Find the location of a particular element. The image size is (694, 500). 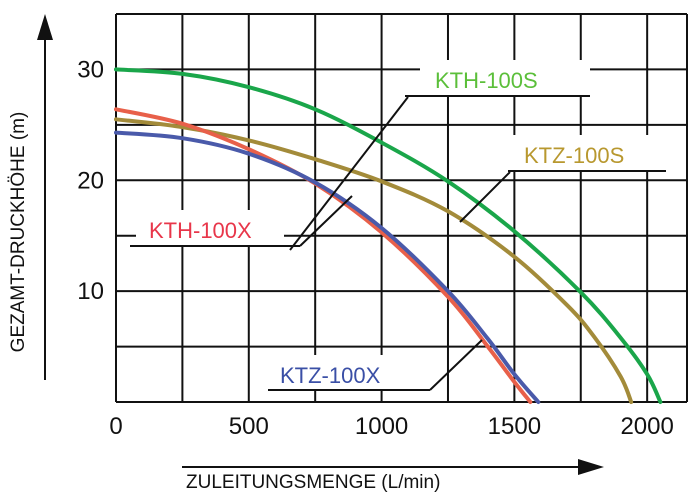

series-label-kth-100x: KTH-100X is located at coordinates (200, 230).